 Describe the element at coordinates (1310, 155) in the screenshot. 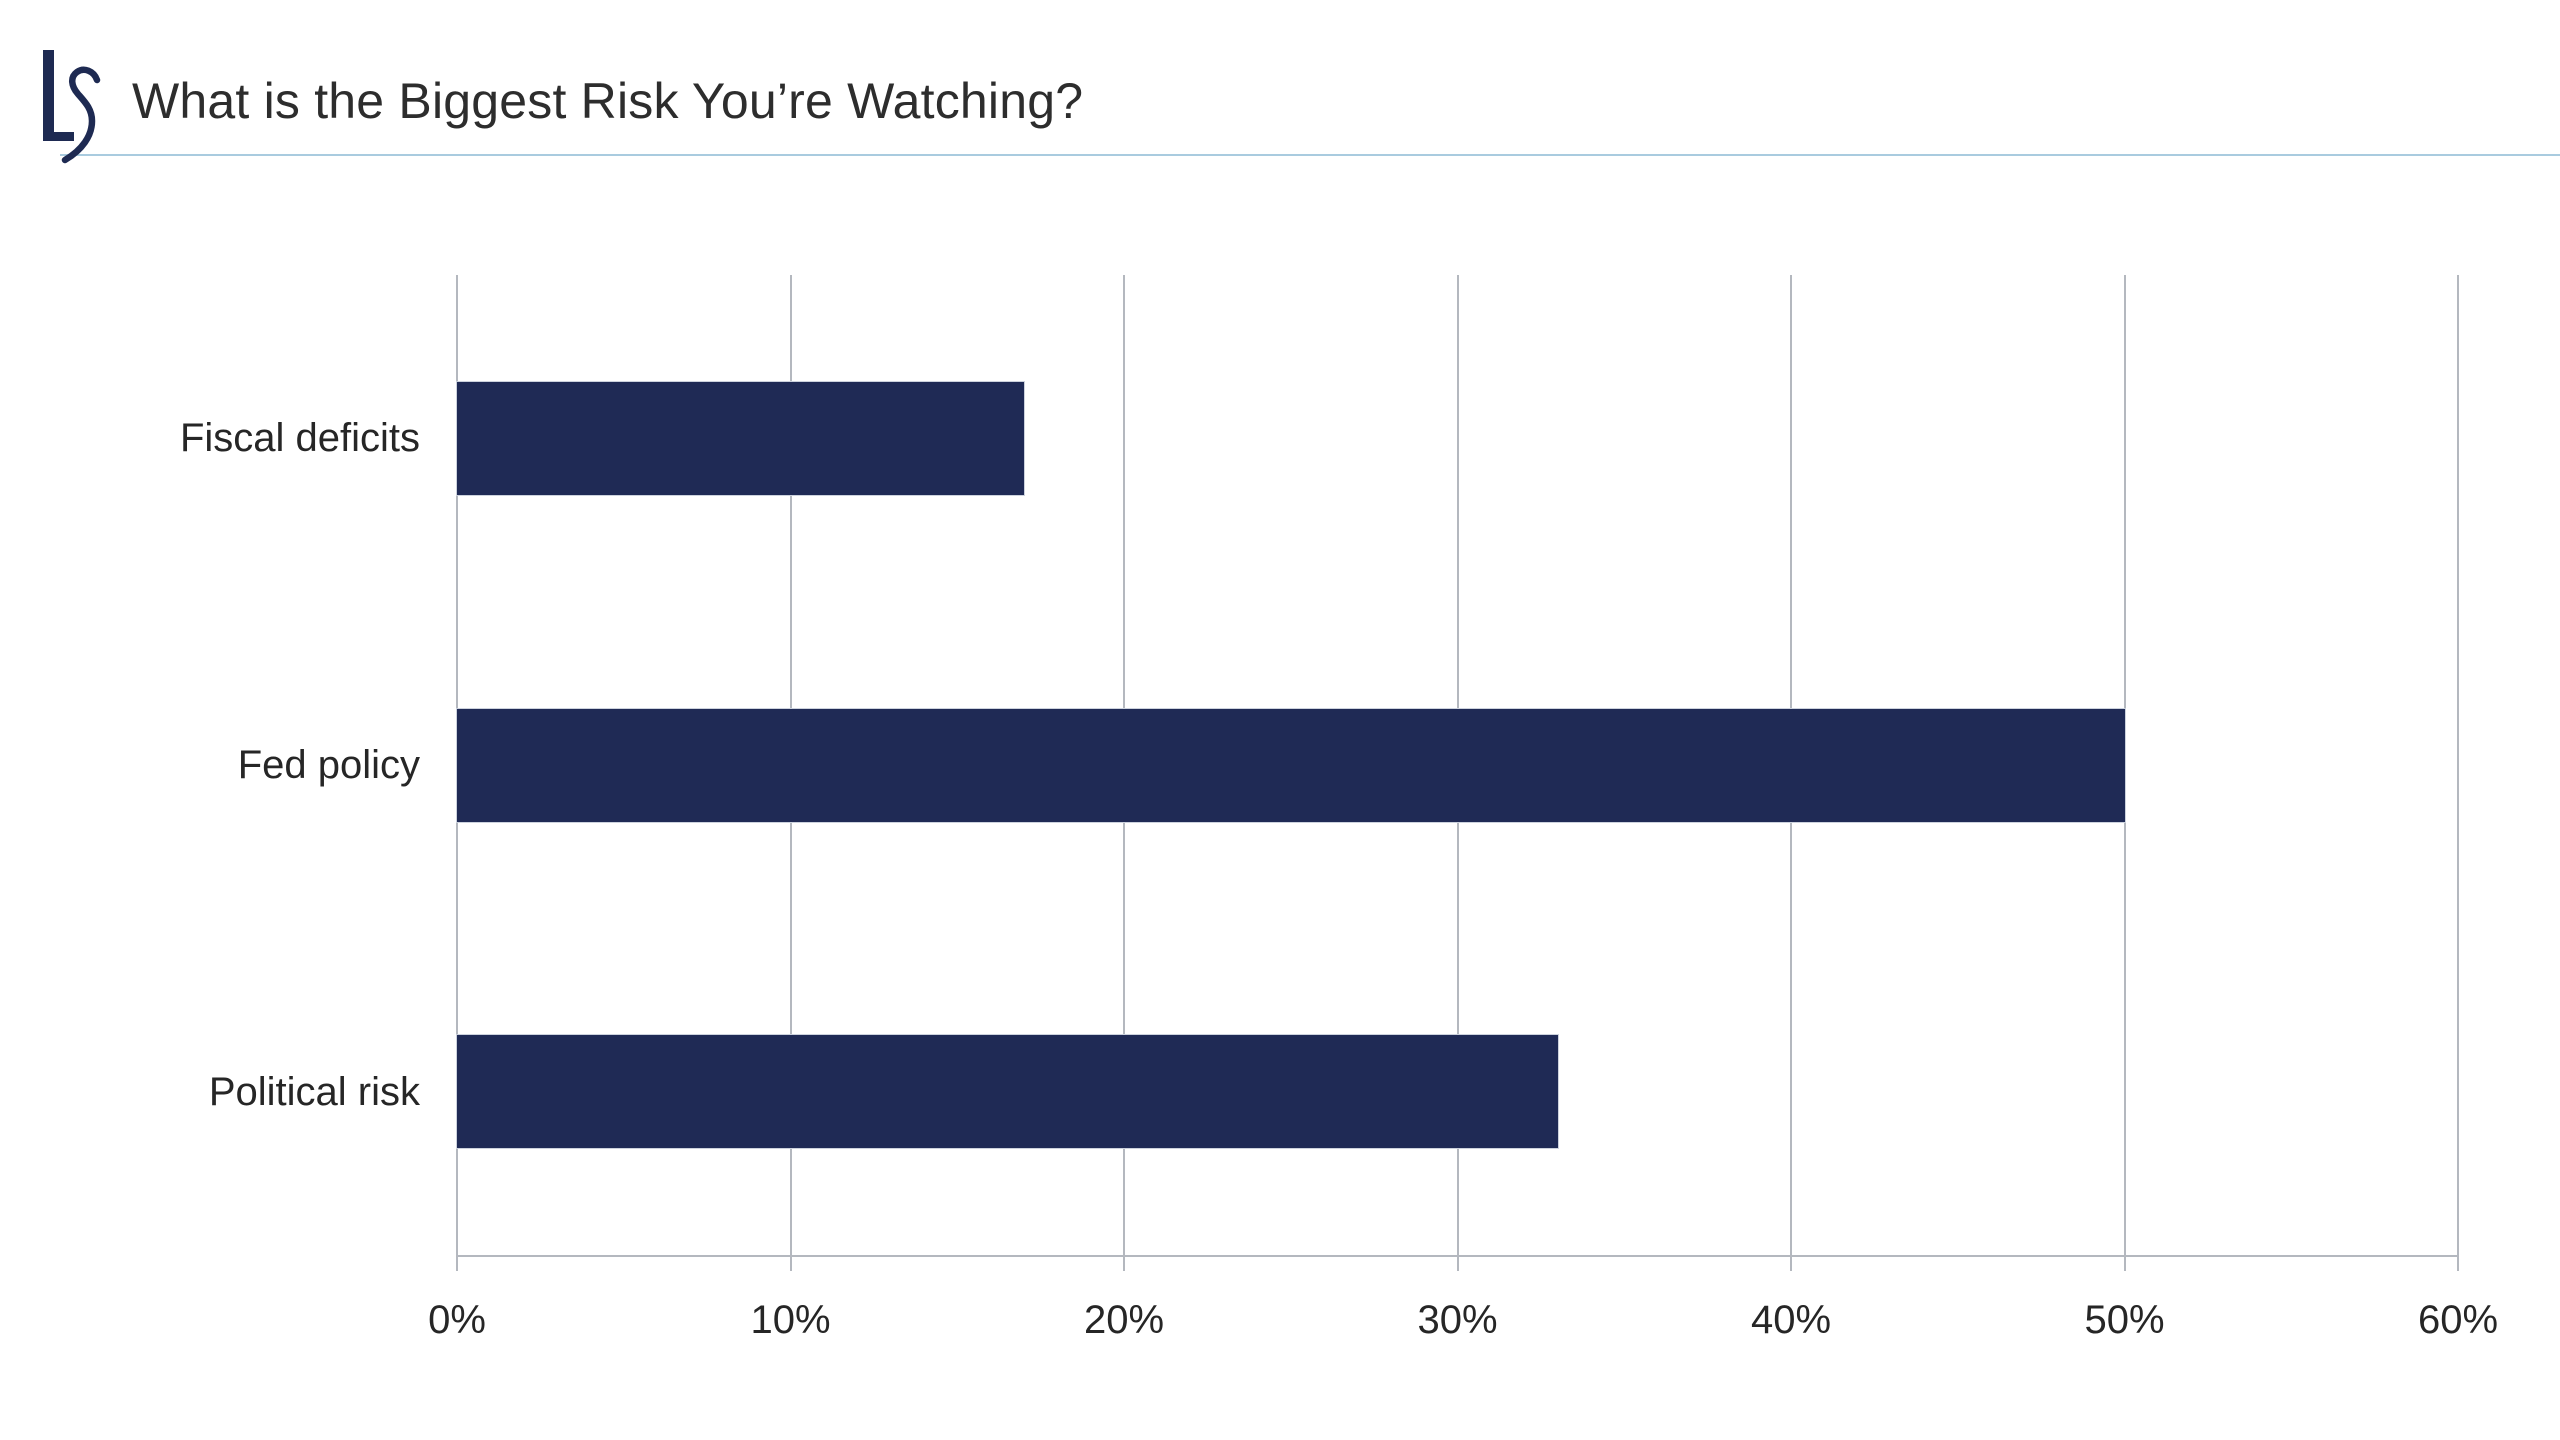

I see `header-divider` at that location.